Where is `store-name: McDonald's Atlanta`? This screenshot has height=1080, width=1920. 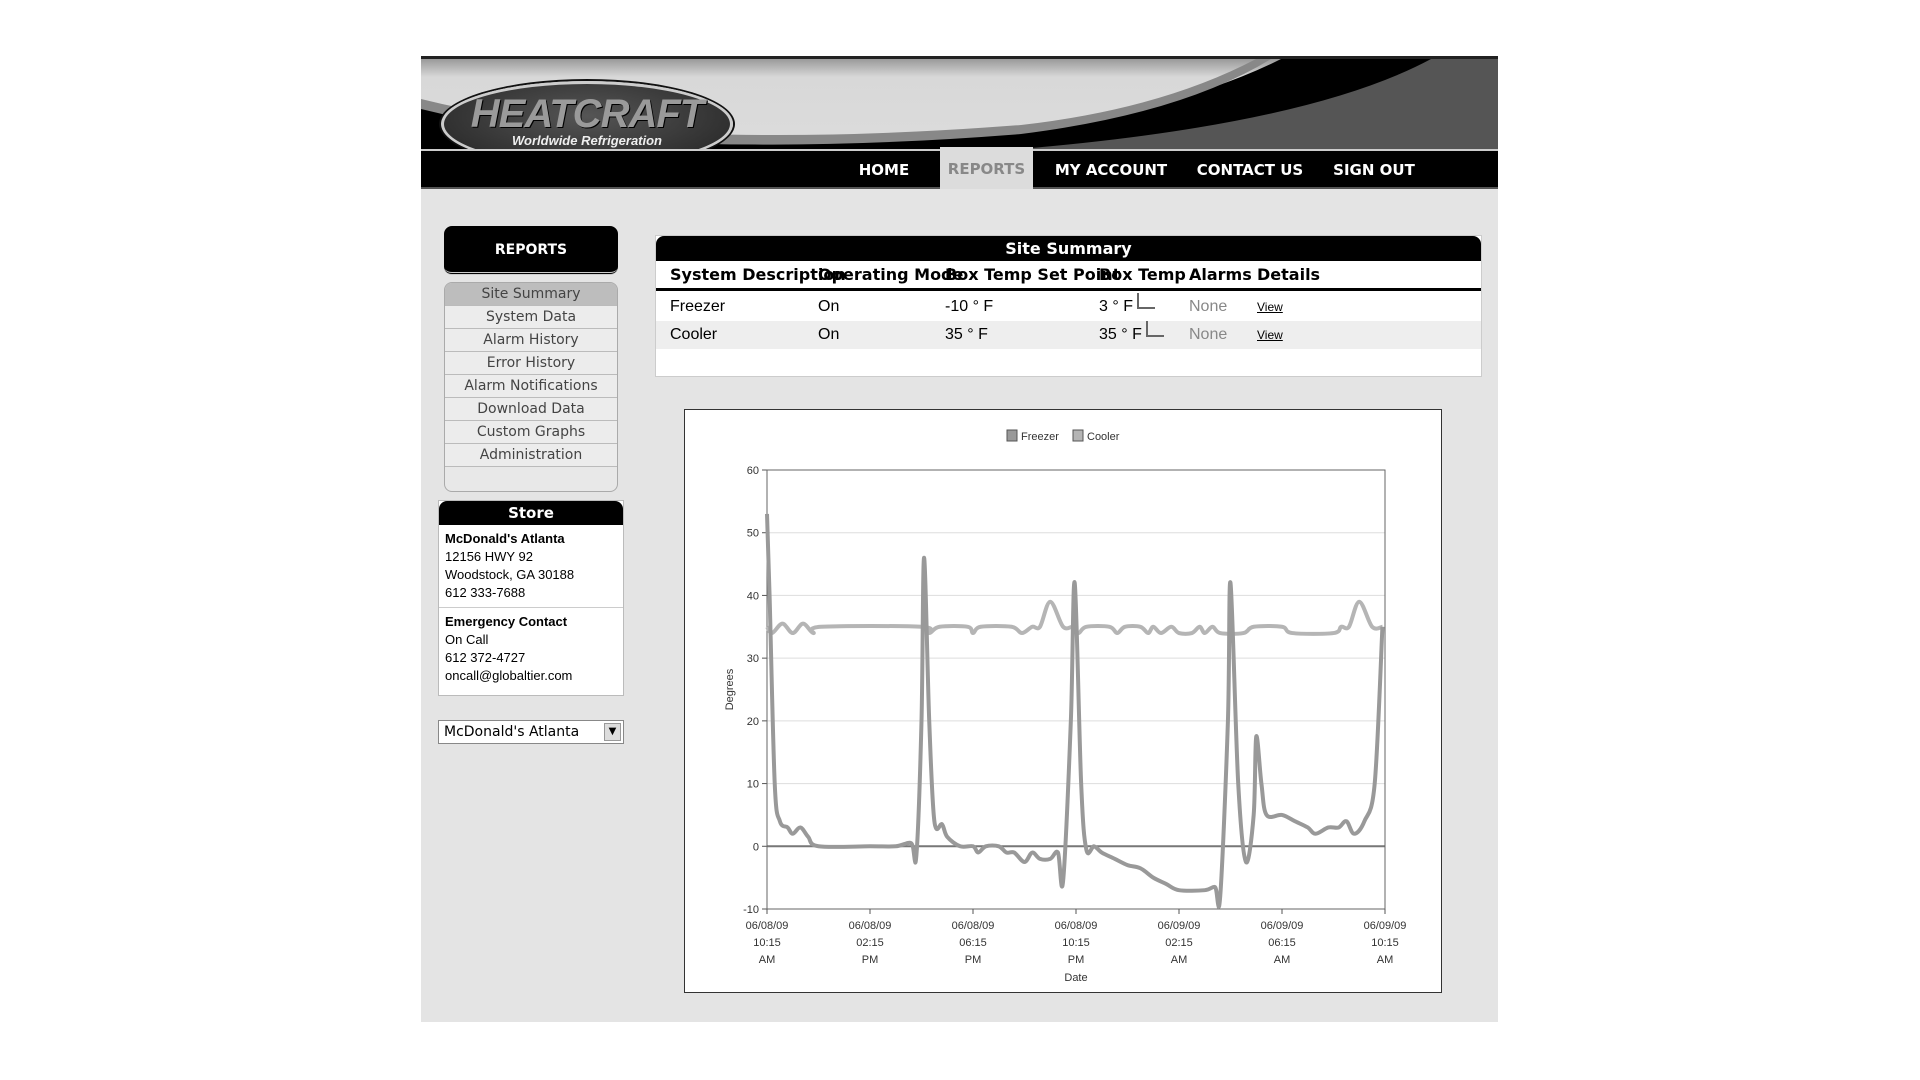 store-name: McDonald's Atlanta is located at coordinates (505, 538).